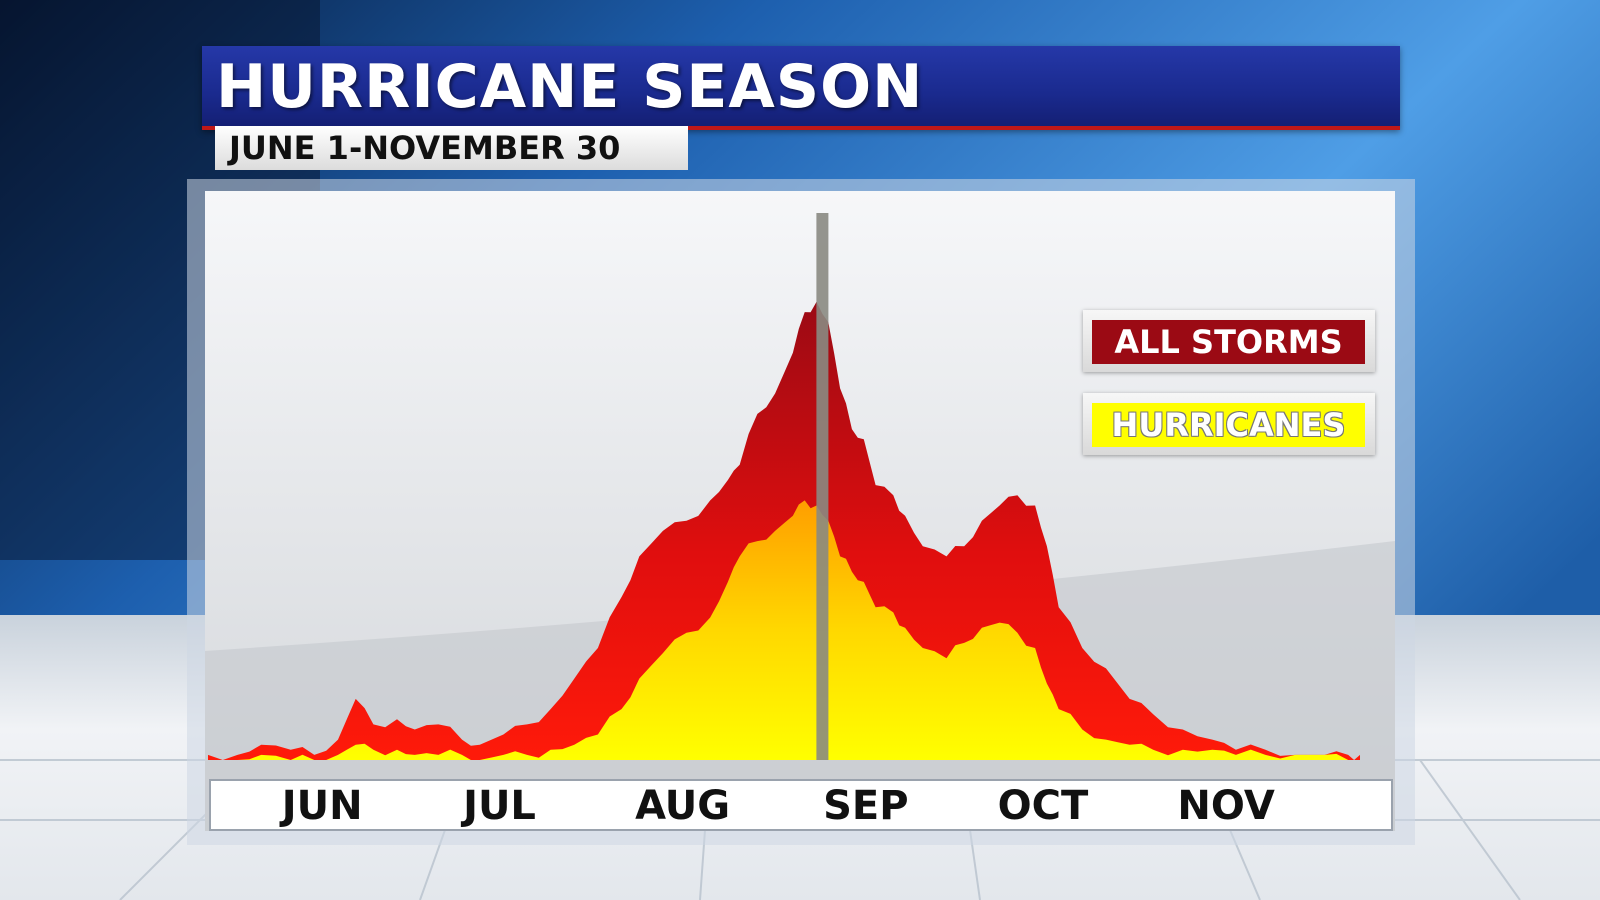 The height and width of the screenshot is (900, 1600). I want to click on legend-entry-hurricanes: HURRICANES, so click(1229, 424).